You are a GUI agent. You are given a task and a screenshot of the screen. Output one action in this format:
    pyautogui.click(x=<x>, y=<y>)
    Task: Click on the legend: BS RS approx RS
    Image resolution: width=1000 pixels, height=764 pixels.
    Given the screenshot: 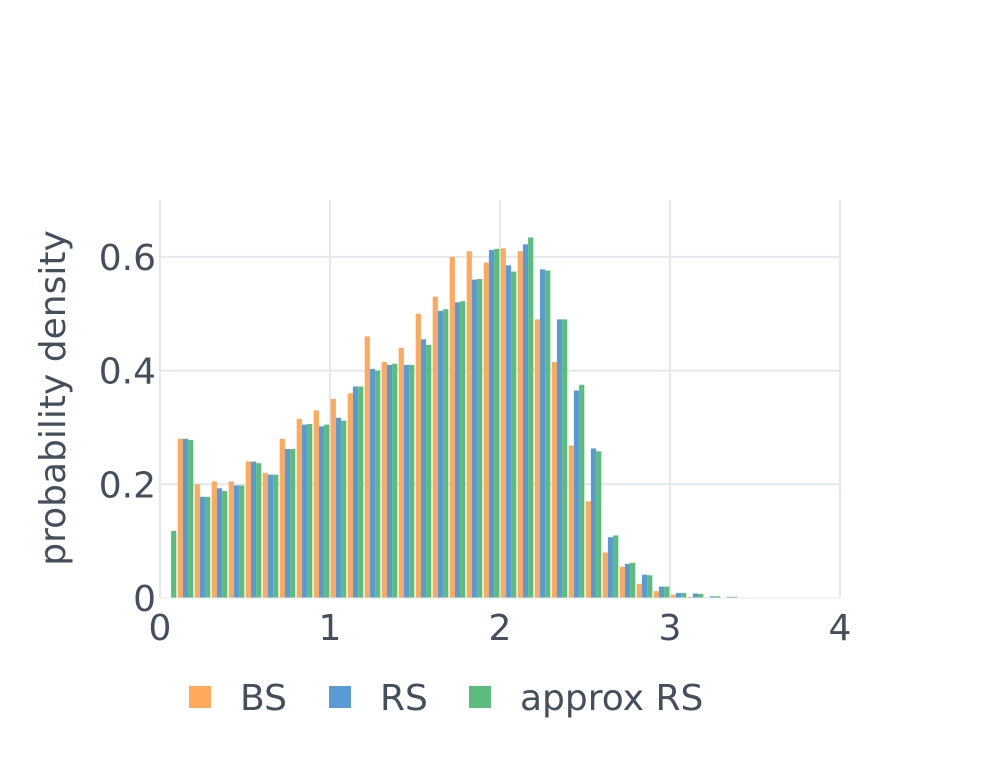 What is the action you would take?
    pyautogui.click(x=446, y=698)
    